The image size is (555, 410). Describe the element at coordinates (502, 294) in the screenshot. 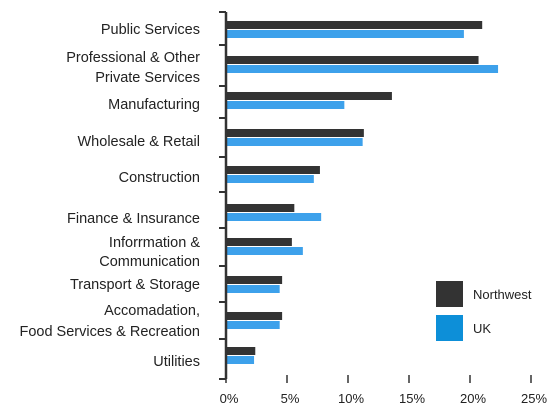

I see `legend-label-northwest: Northwest` at that location.